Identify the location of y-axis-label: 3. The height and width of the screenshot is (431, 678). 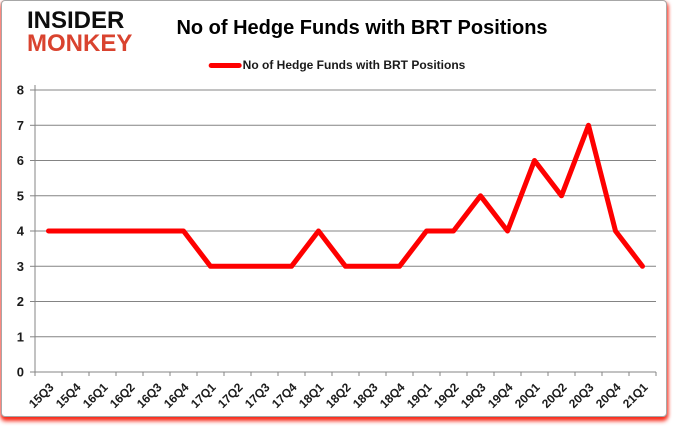
(20, 266).